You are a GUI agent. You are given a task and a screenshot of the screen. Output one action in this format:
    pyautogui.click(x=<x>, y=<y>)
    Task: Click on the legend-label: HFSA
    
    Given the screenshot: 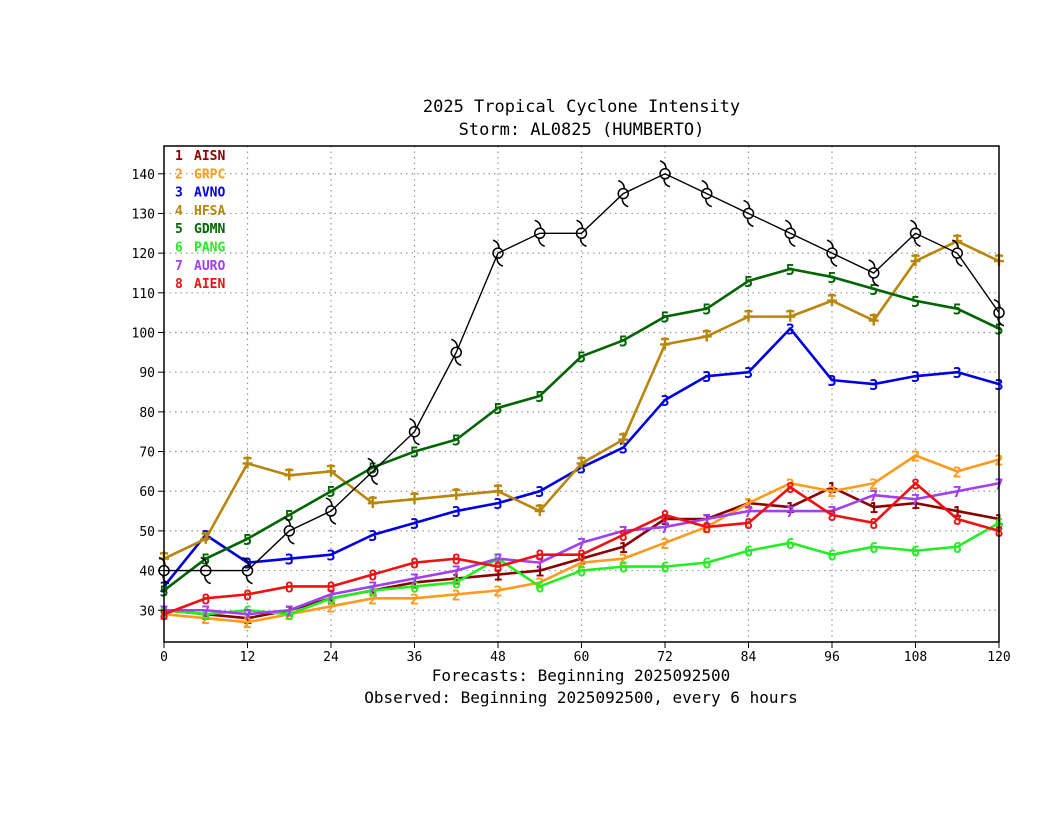 What is the action you would take?
    pyautogui.click(x=209, y=211)
    